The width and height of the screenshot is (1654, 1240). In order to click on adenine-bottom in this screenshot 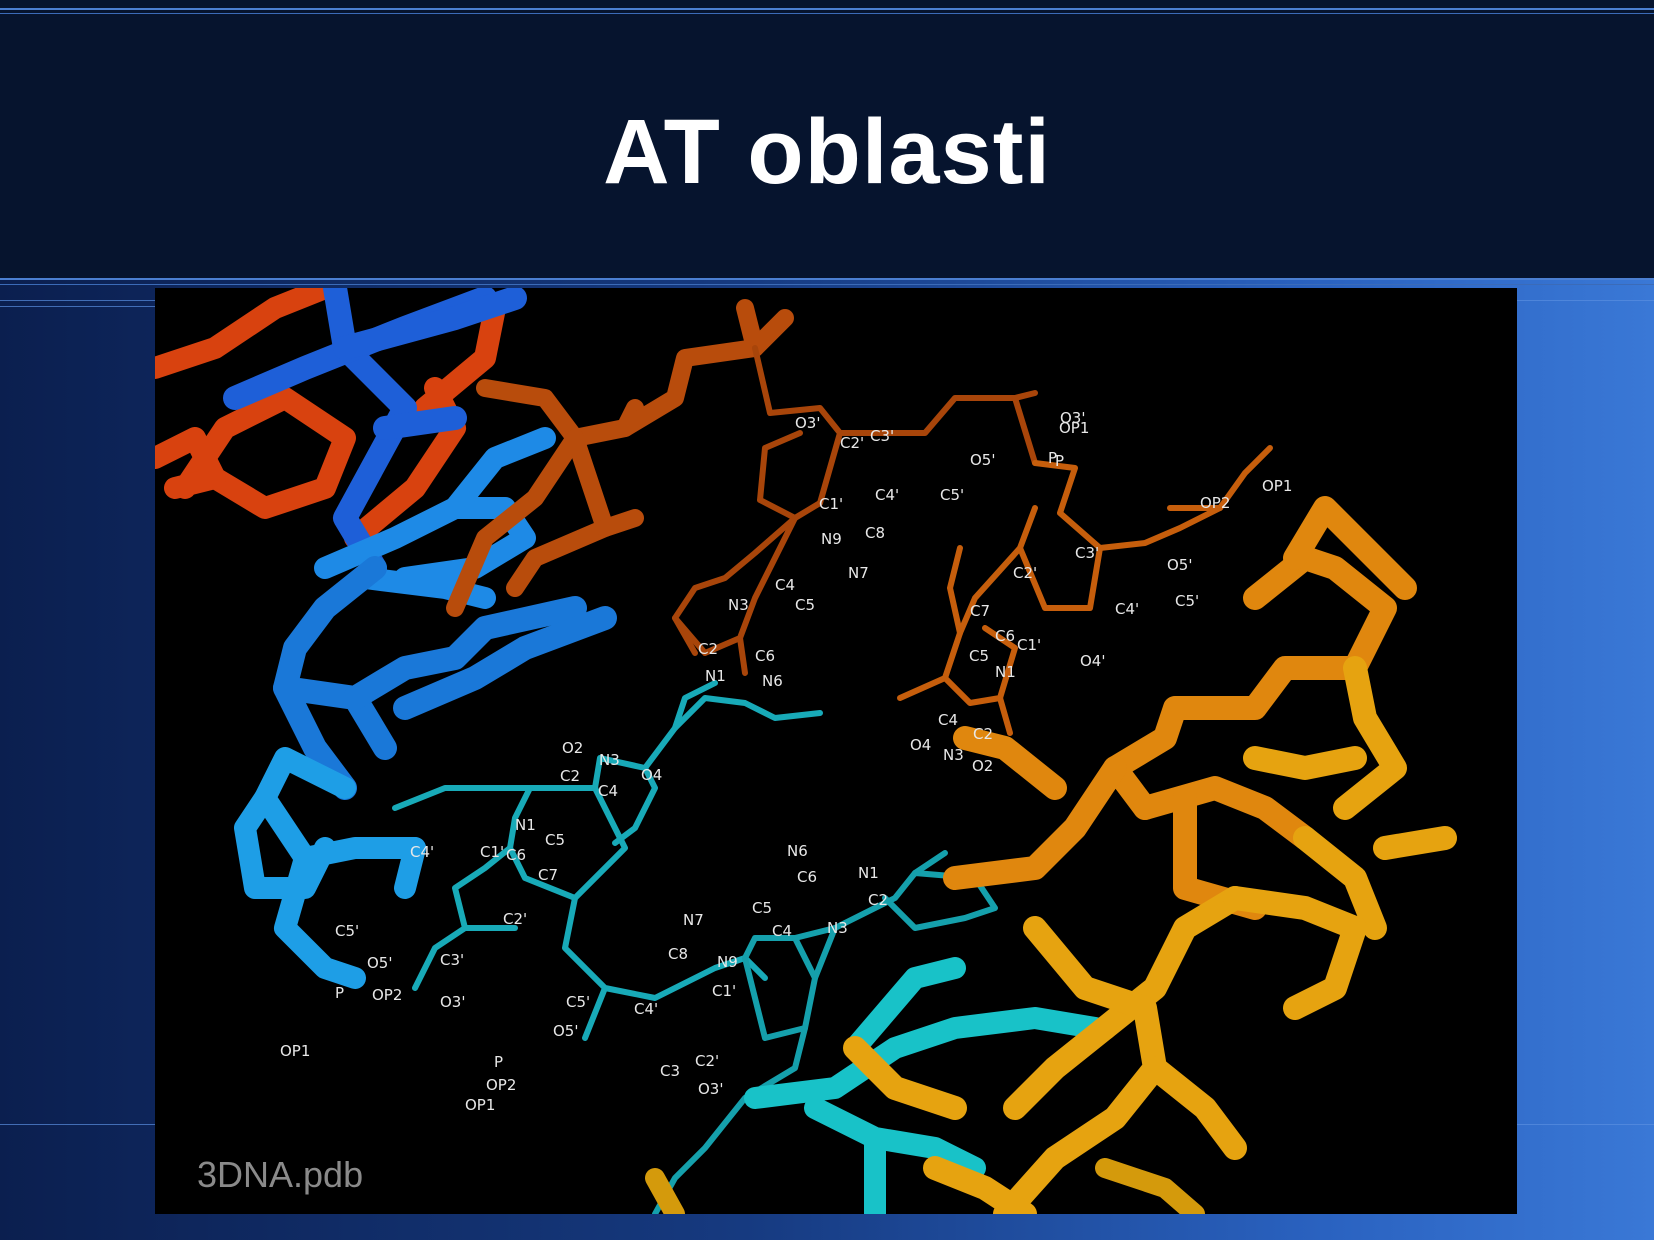, I will do `click(825, 1032)`.